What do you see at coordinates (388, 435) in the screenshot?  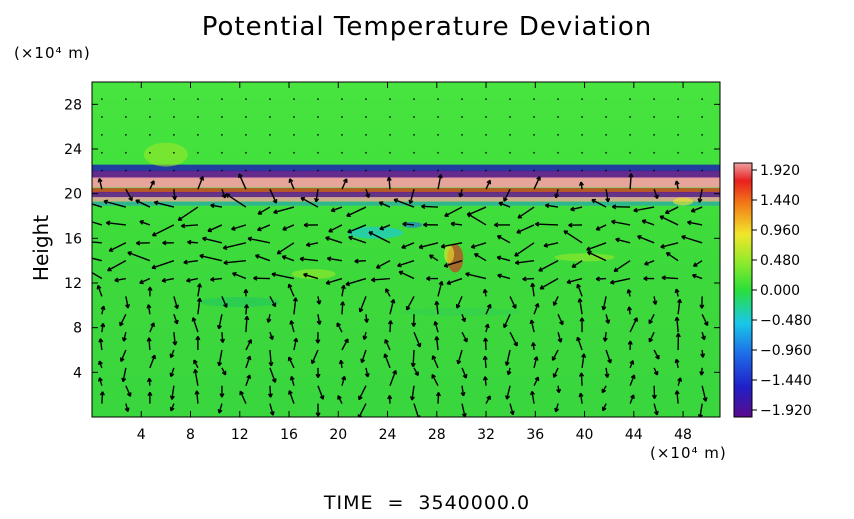 I see `x-tick-label: 24` at bounding box center [388, 435].